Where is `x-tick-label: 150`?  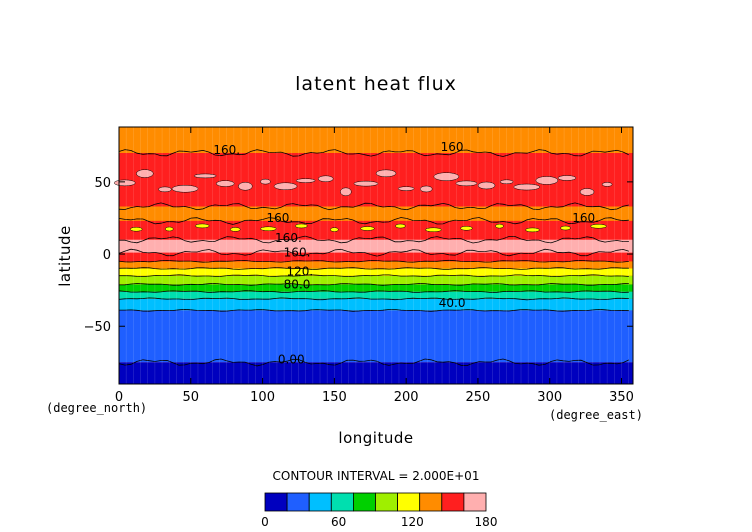
x-tick-label: 150 is located at coordinates (334, 397).